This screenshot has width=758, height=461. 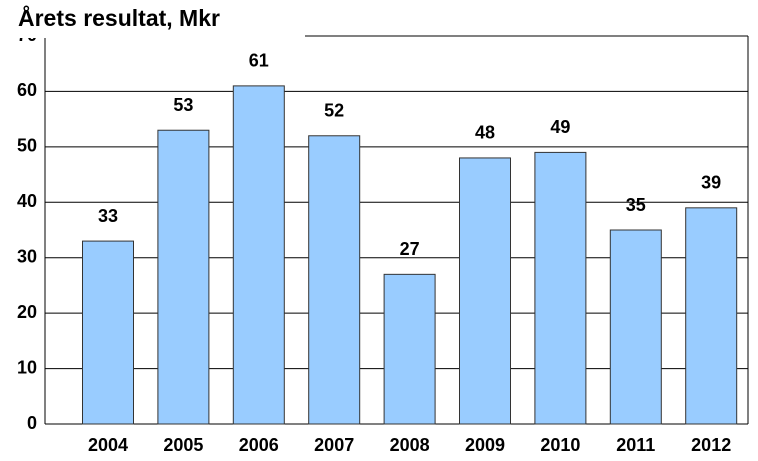 What do you see at coordinates (32, 423) in the screenshot?
I see `y-tick-label: 0` at bounding box center [32, 423].